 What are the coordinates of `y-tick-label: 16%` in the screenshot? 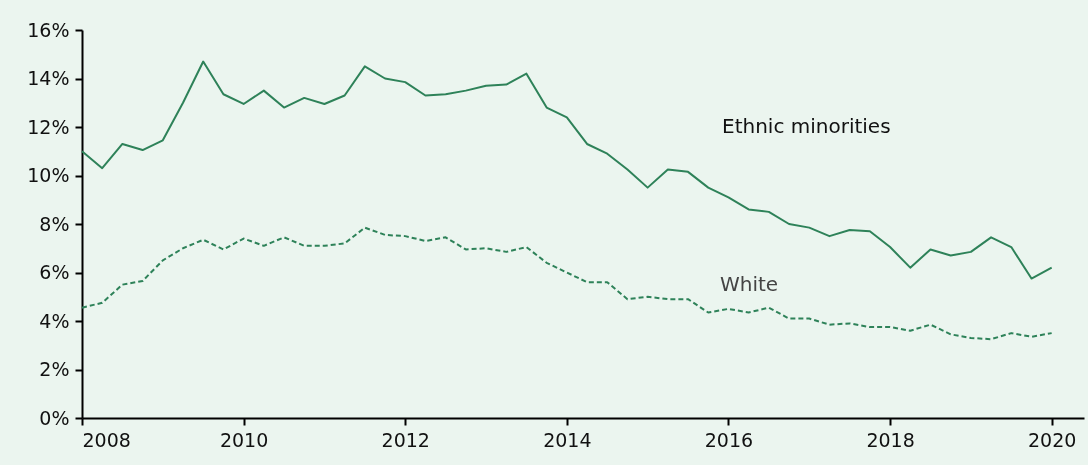 It's located at (48, 29).